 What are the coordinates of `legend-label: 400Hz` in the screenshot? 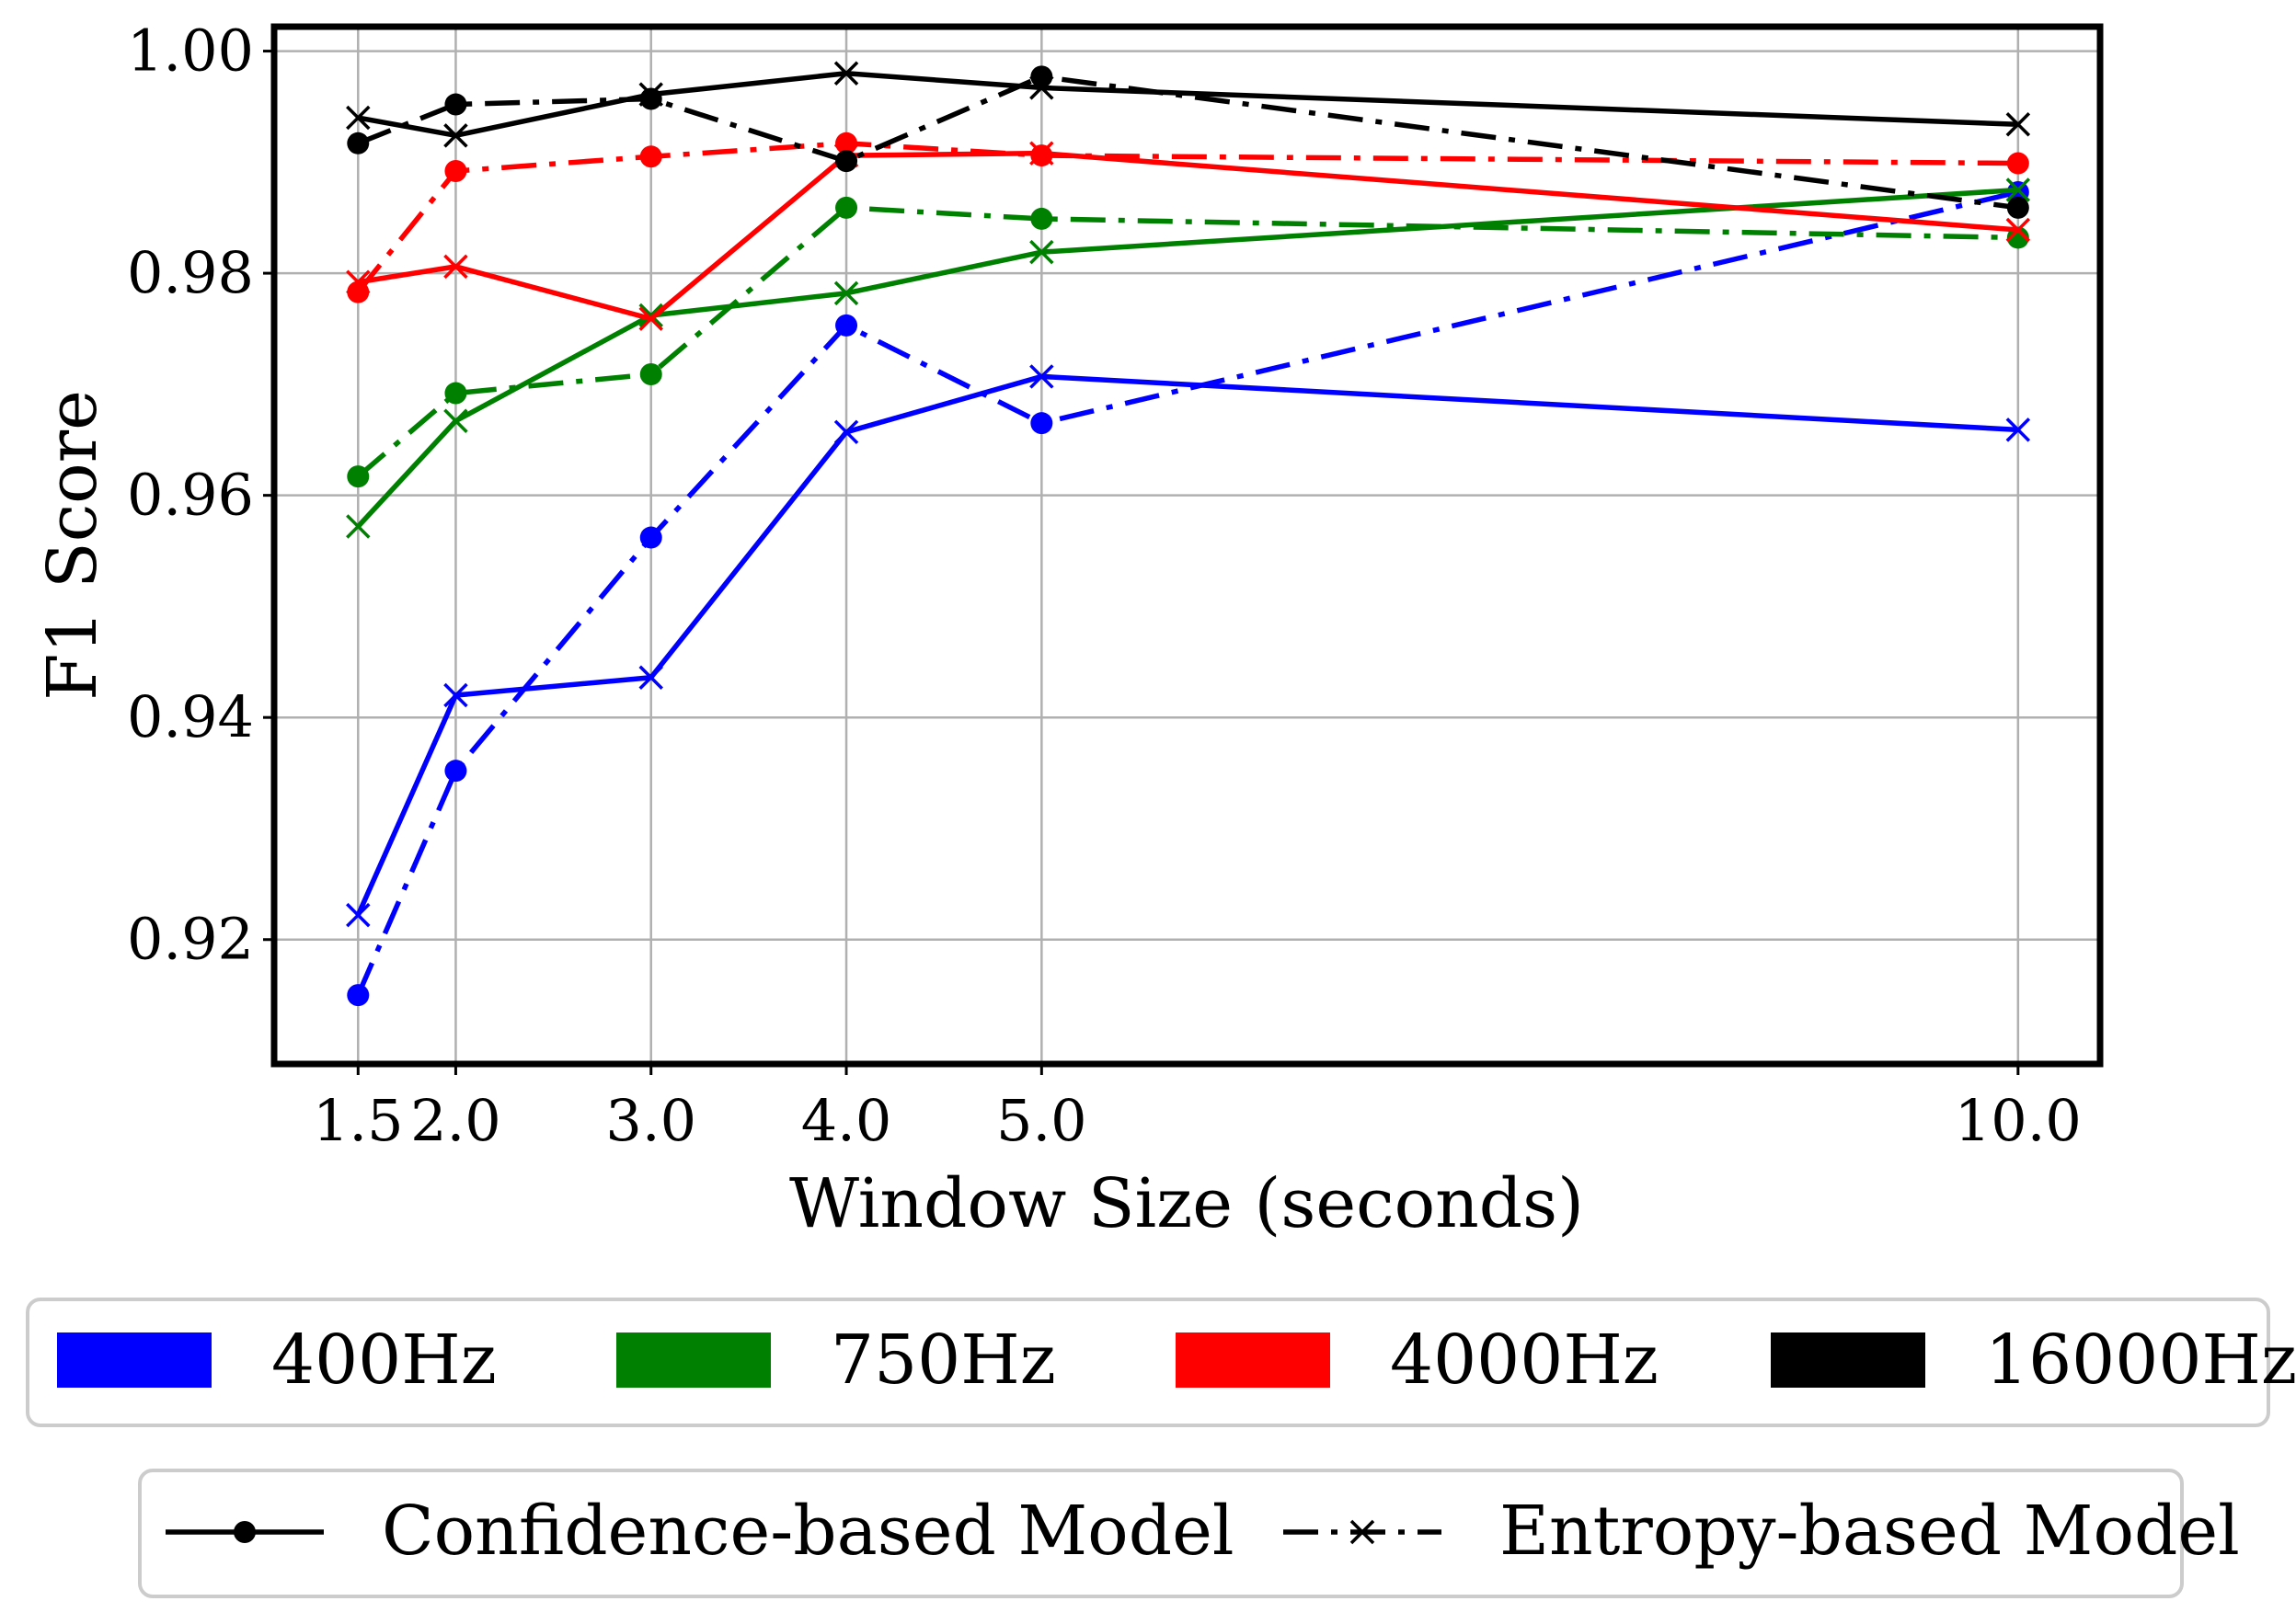 It's located at (384, 1361).